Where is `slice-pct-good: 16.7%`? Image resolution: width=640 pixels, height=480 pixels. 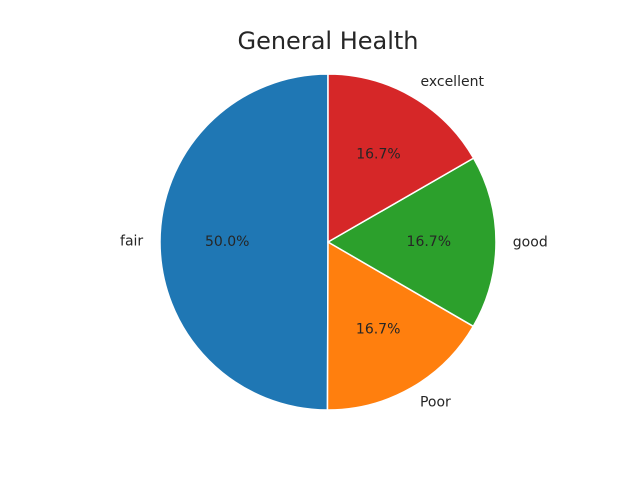
slice-pct-good: 16.7% is located at coordinates (429, 242).